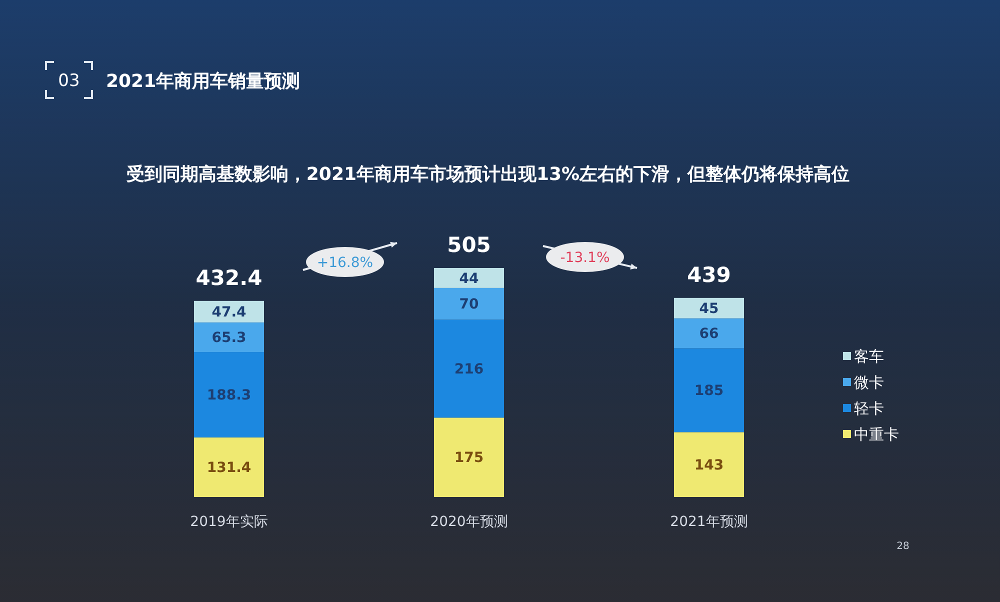  What do you see at coordinates (229, 278) in the screenshot?
I see `total-label: 432.4` at bounding box center [229, 278].